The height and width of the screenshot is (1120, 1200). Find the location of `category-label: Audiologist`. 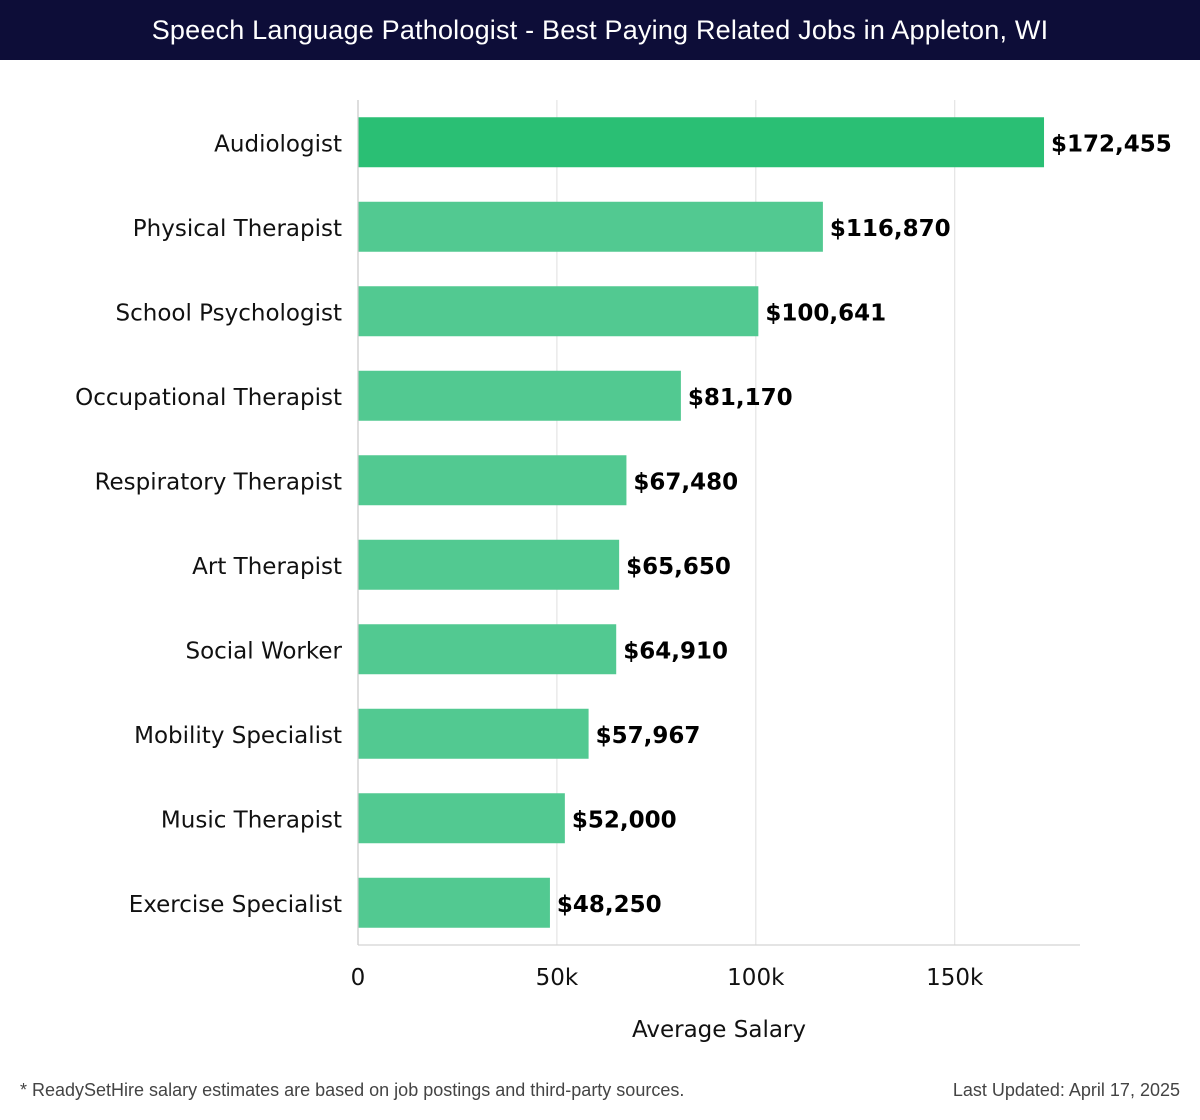

category-label: Audiologist is located at coordinates (278, 144).